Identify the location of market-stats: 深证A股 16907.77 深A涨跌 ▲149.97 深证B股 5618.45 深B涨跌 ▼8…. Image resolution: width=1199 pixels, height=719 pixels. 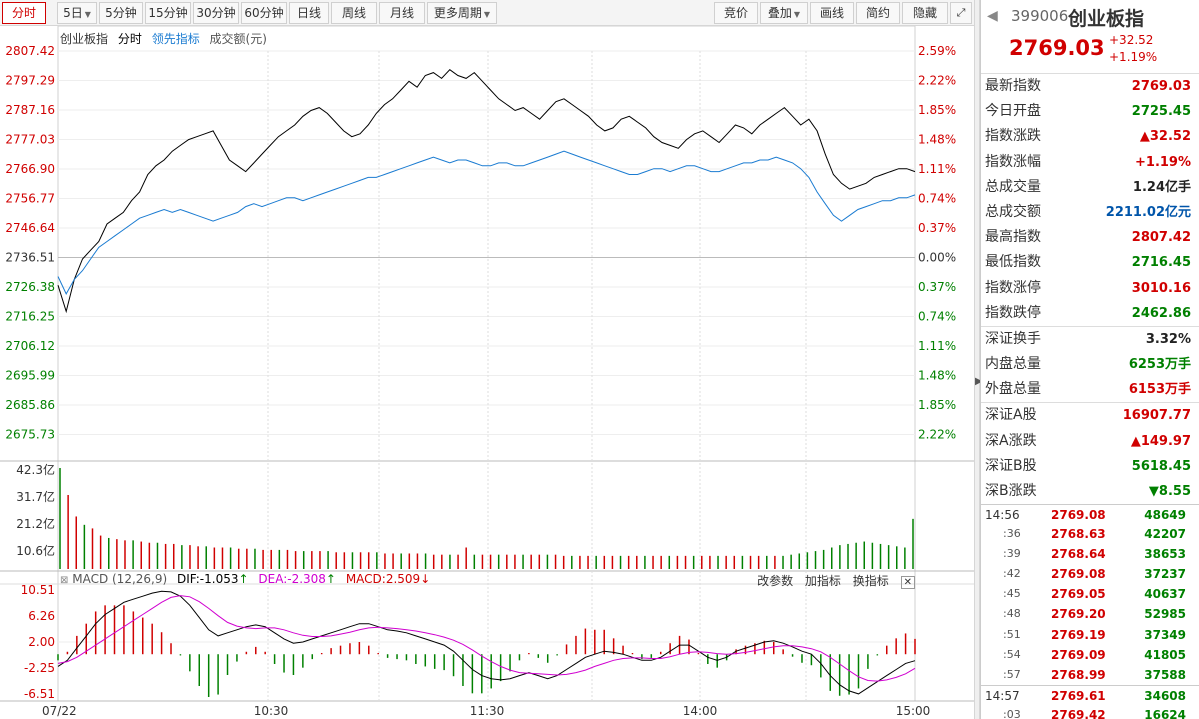
(1090, 453).